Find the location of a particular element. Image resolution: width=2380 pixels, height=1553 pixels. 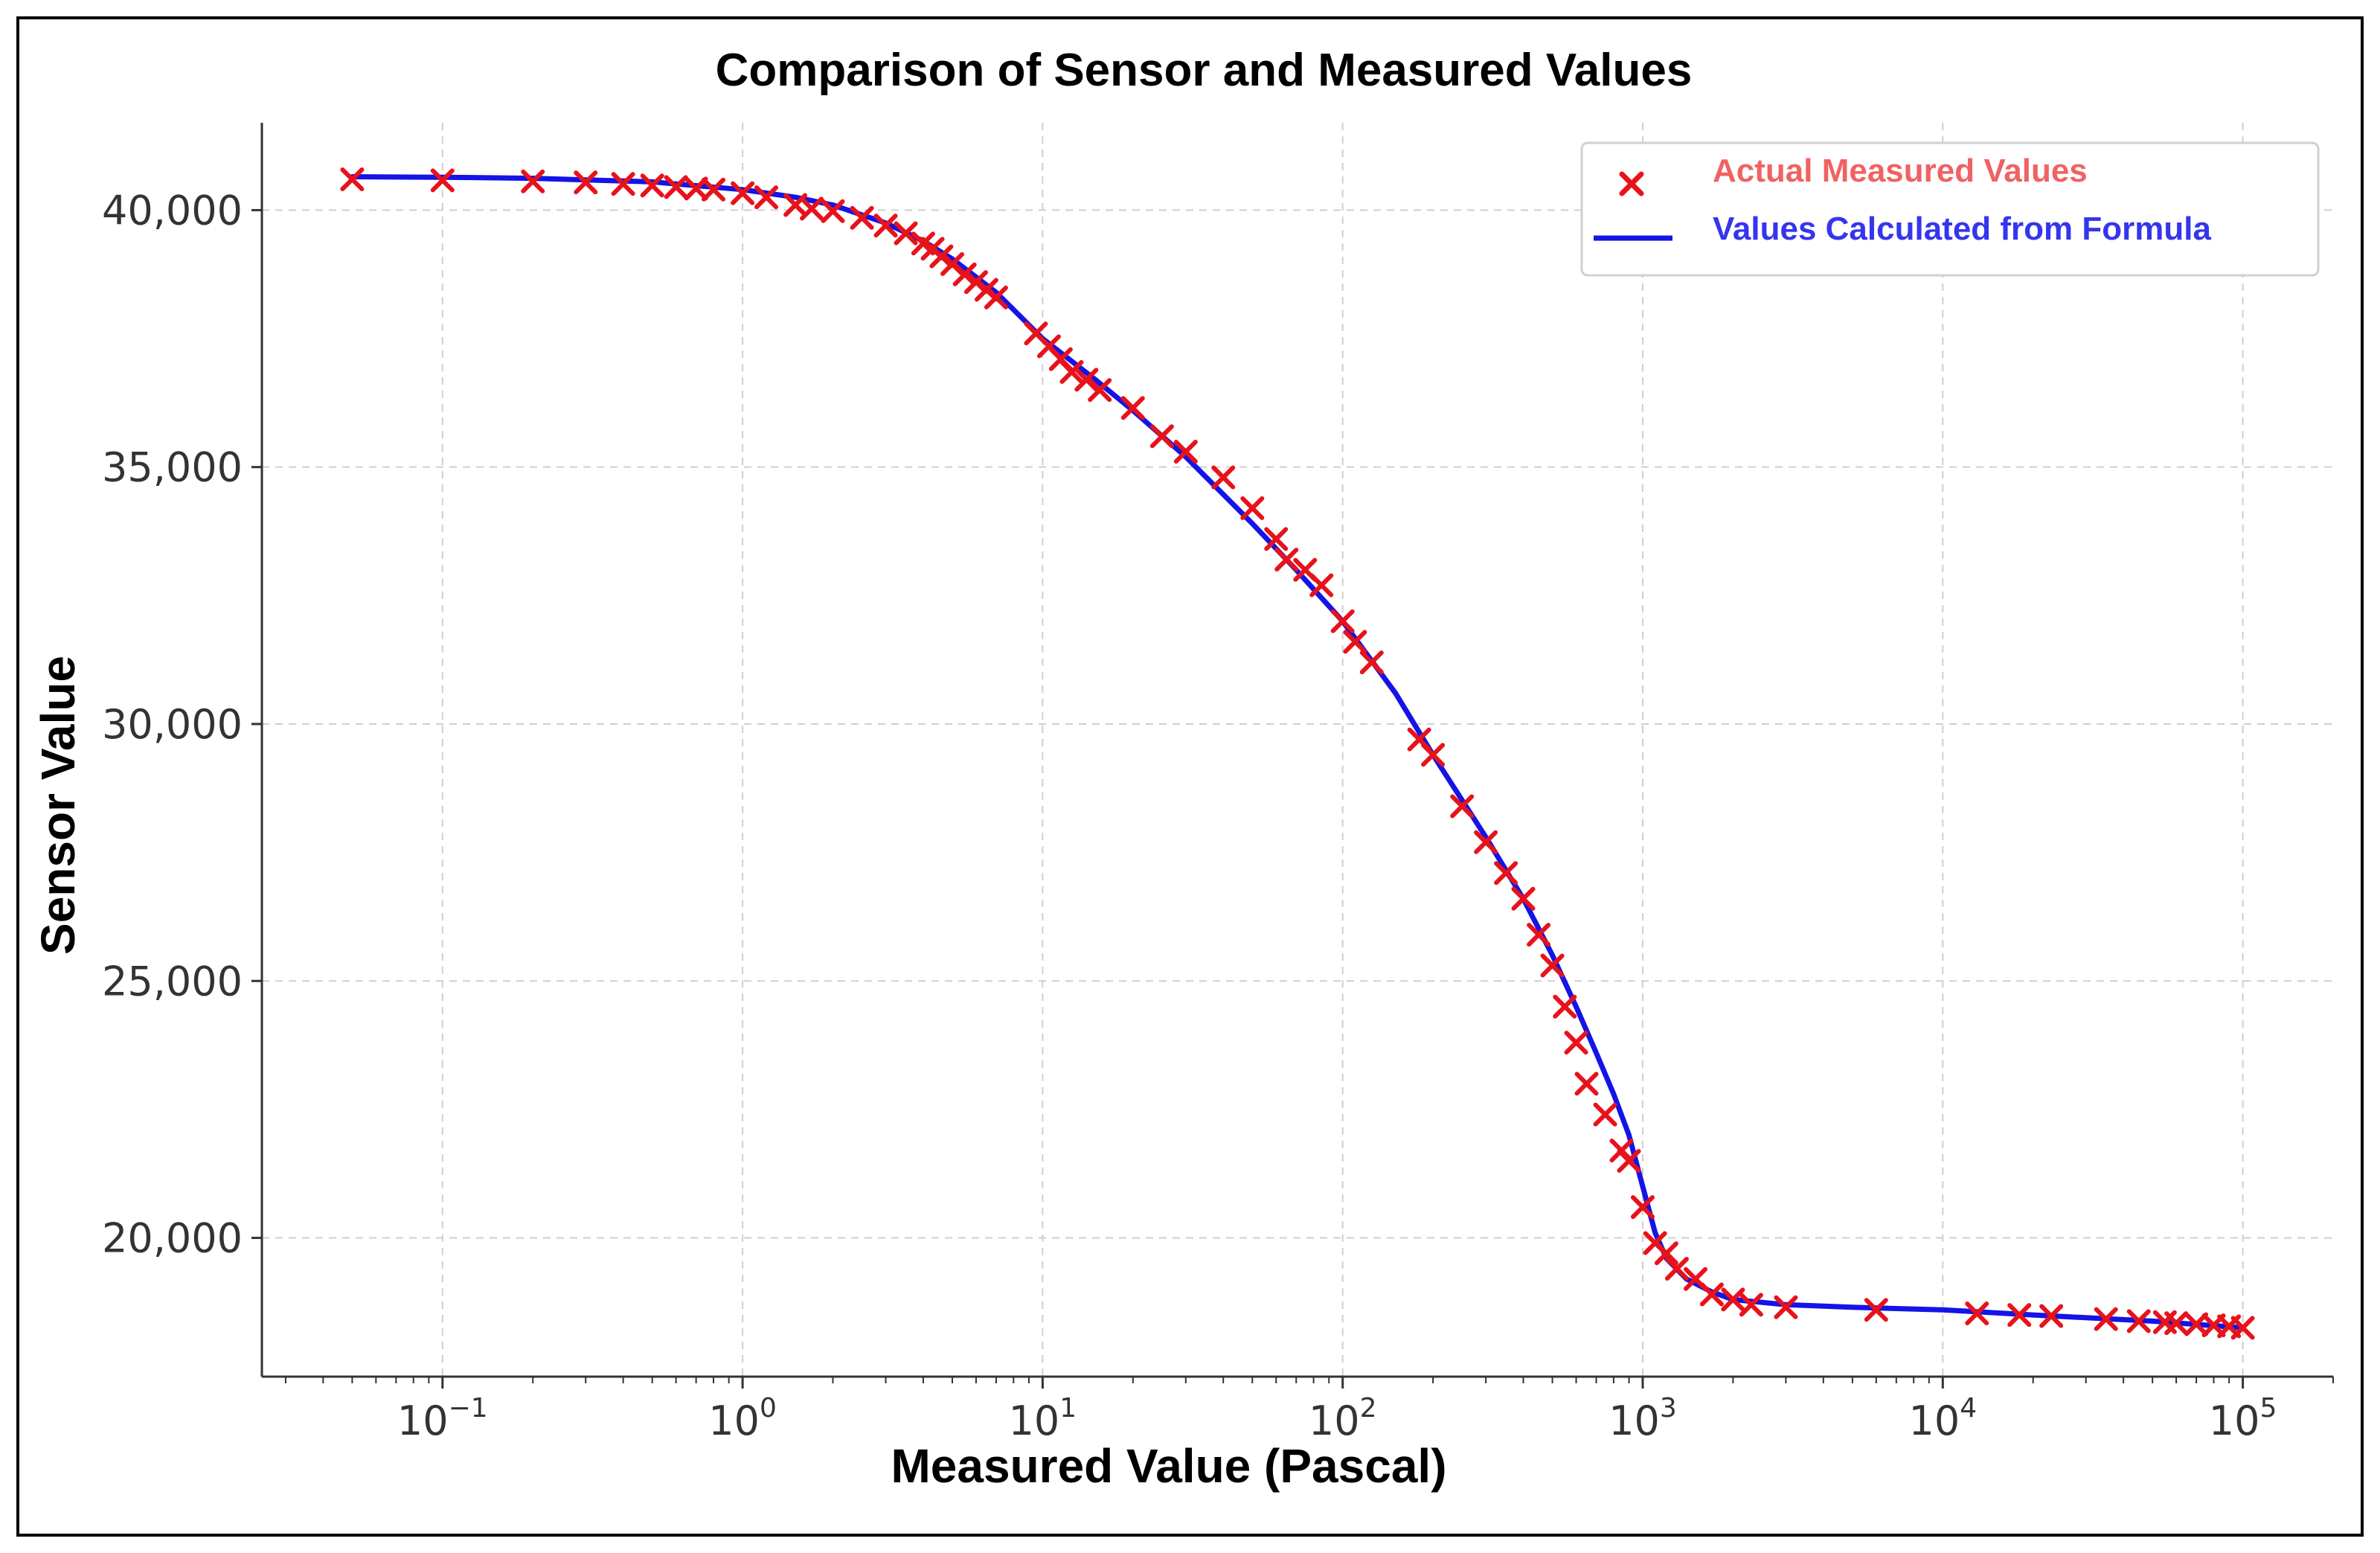

x-tick-labels: 10⁻¹ 10⁰ 10¹ 10² 10³ 10⁴ 10⁵ is located at coordinates (1337, 1418).